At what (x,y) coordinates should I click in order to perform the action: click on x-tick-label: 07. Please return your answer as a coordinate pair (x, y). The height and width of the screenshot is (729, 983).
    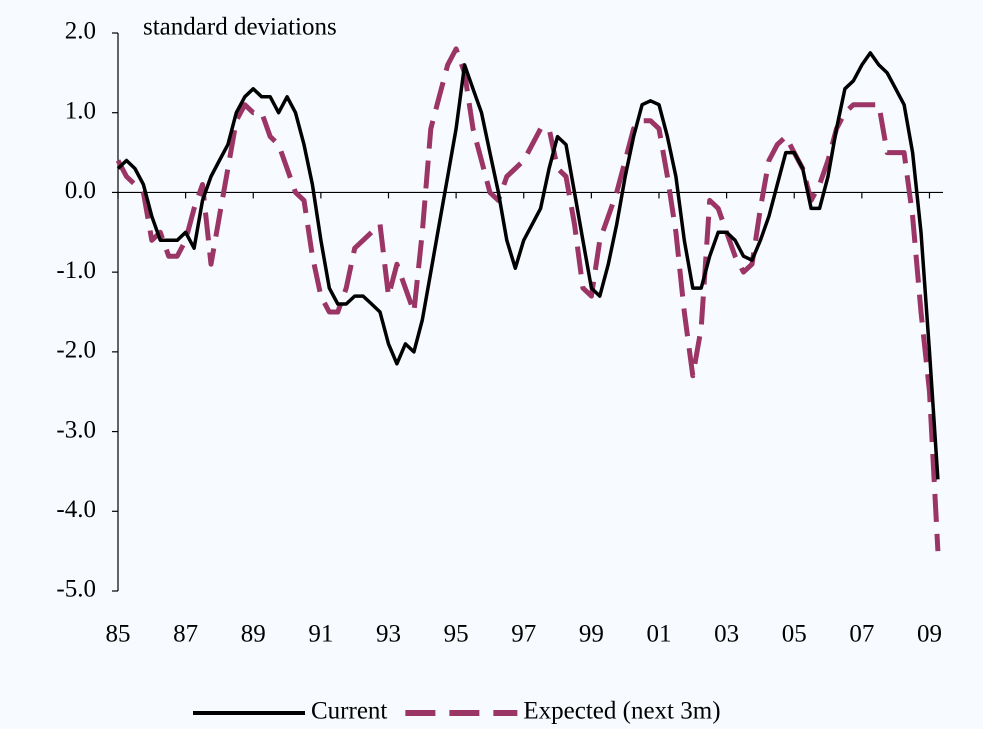
    Looking at the image, I should click on (861, 634).